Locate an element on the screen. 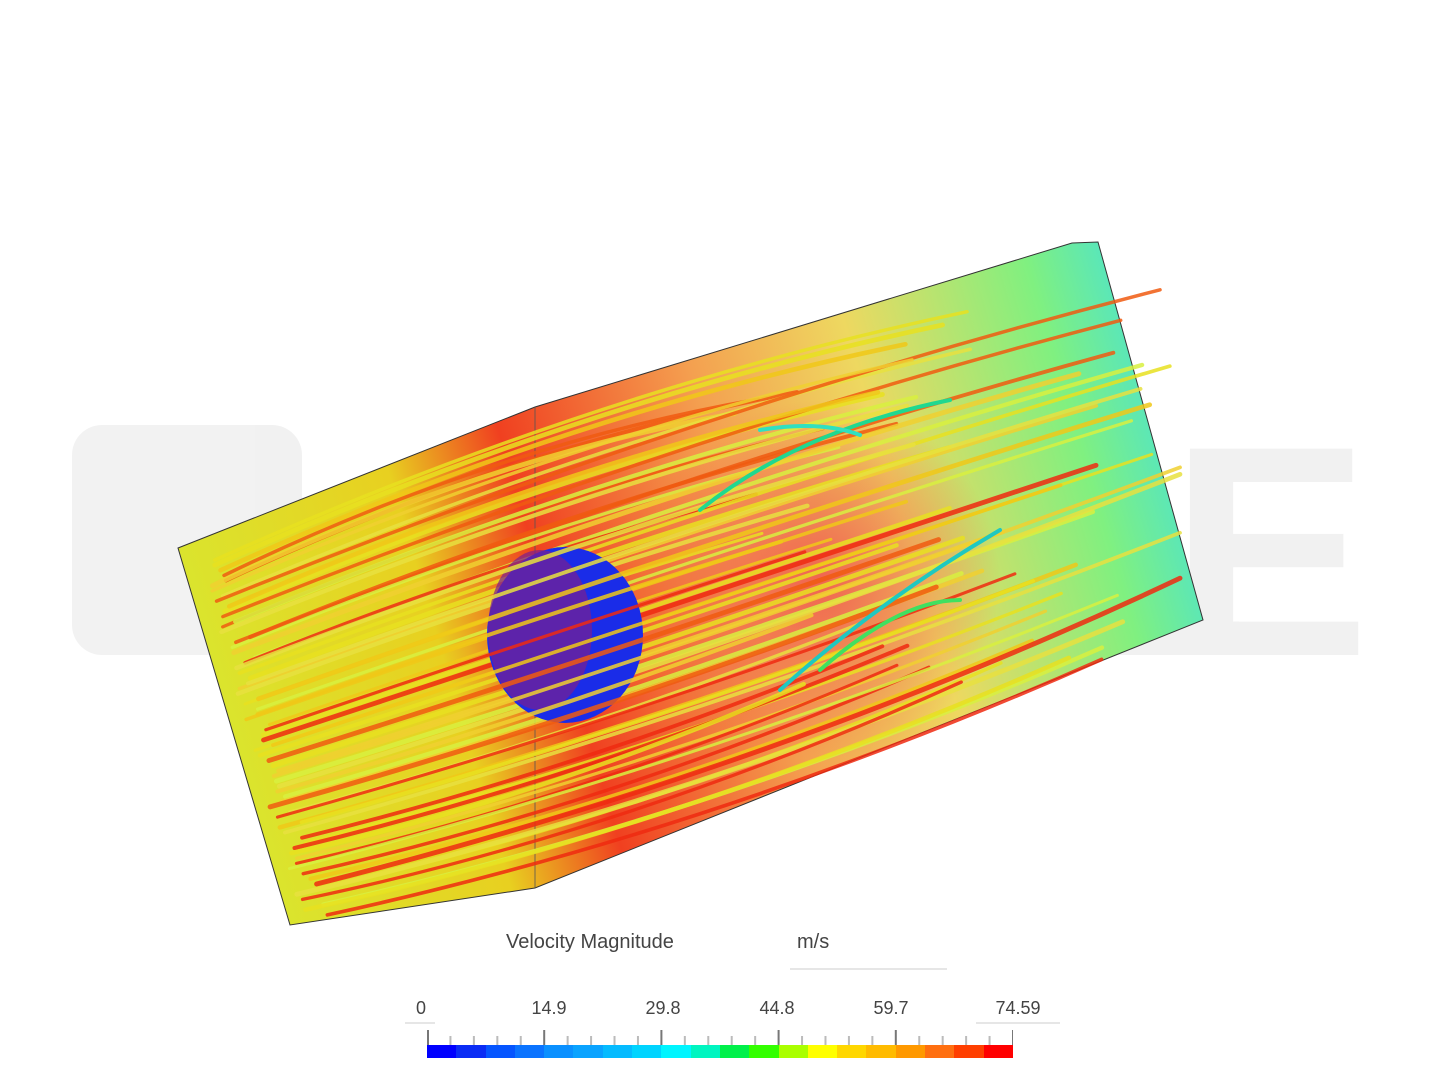  legend-tick-label: 74.59 is located at coordinates (1018, 1008).